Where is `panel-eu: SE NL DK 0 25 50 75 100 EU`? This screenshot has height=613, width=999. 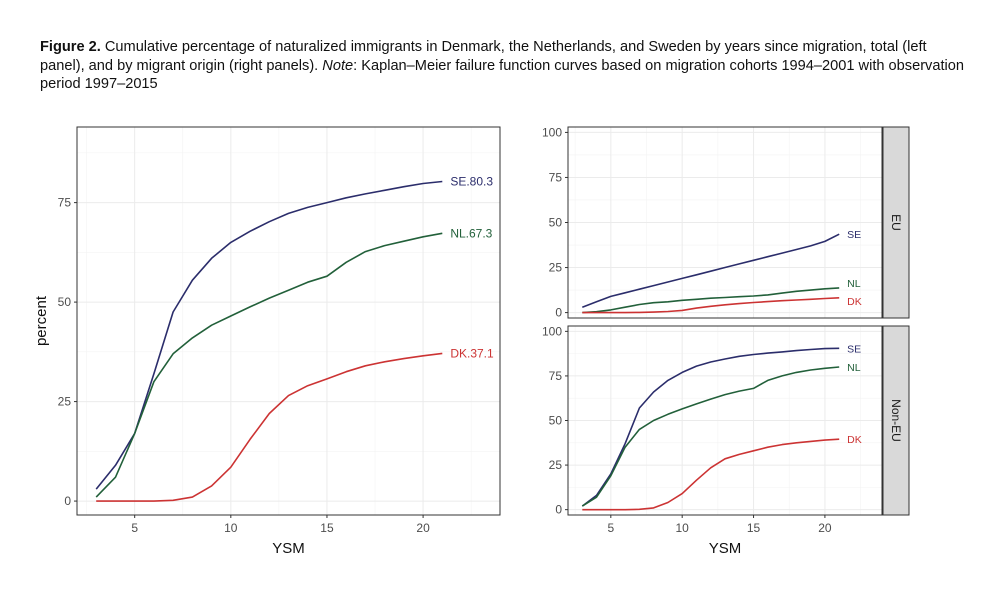 panel-eu: SE NL DK 0 25 50 75 100 EU is located at coordinates (726, 222).